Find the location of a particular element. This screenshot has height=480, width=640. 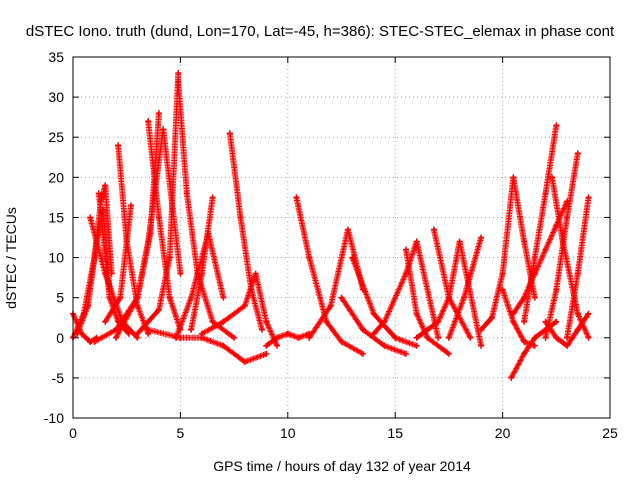

y-tick-label: 30 is located at coordinates (56, 97).